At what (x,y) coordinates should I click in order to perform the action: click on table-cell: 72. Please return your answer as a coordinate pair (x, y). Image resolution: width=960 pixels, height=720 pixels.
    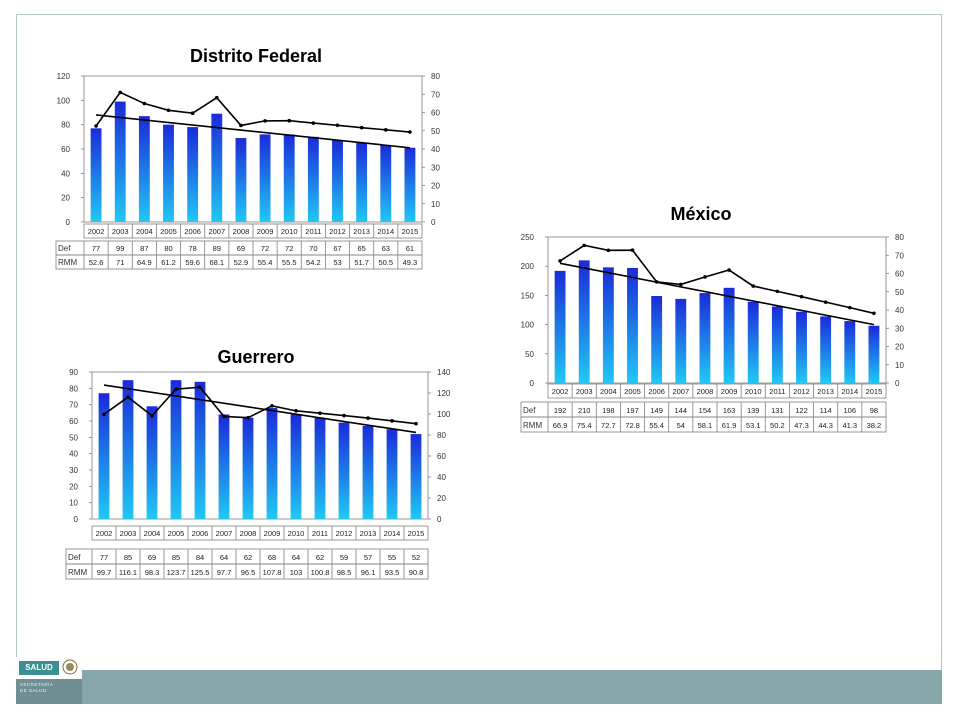
    Looking at the image, I should click on (265, 248).